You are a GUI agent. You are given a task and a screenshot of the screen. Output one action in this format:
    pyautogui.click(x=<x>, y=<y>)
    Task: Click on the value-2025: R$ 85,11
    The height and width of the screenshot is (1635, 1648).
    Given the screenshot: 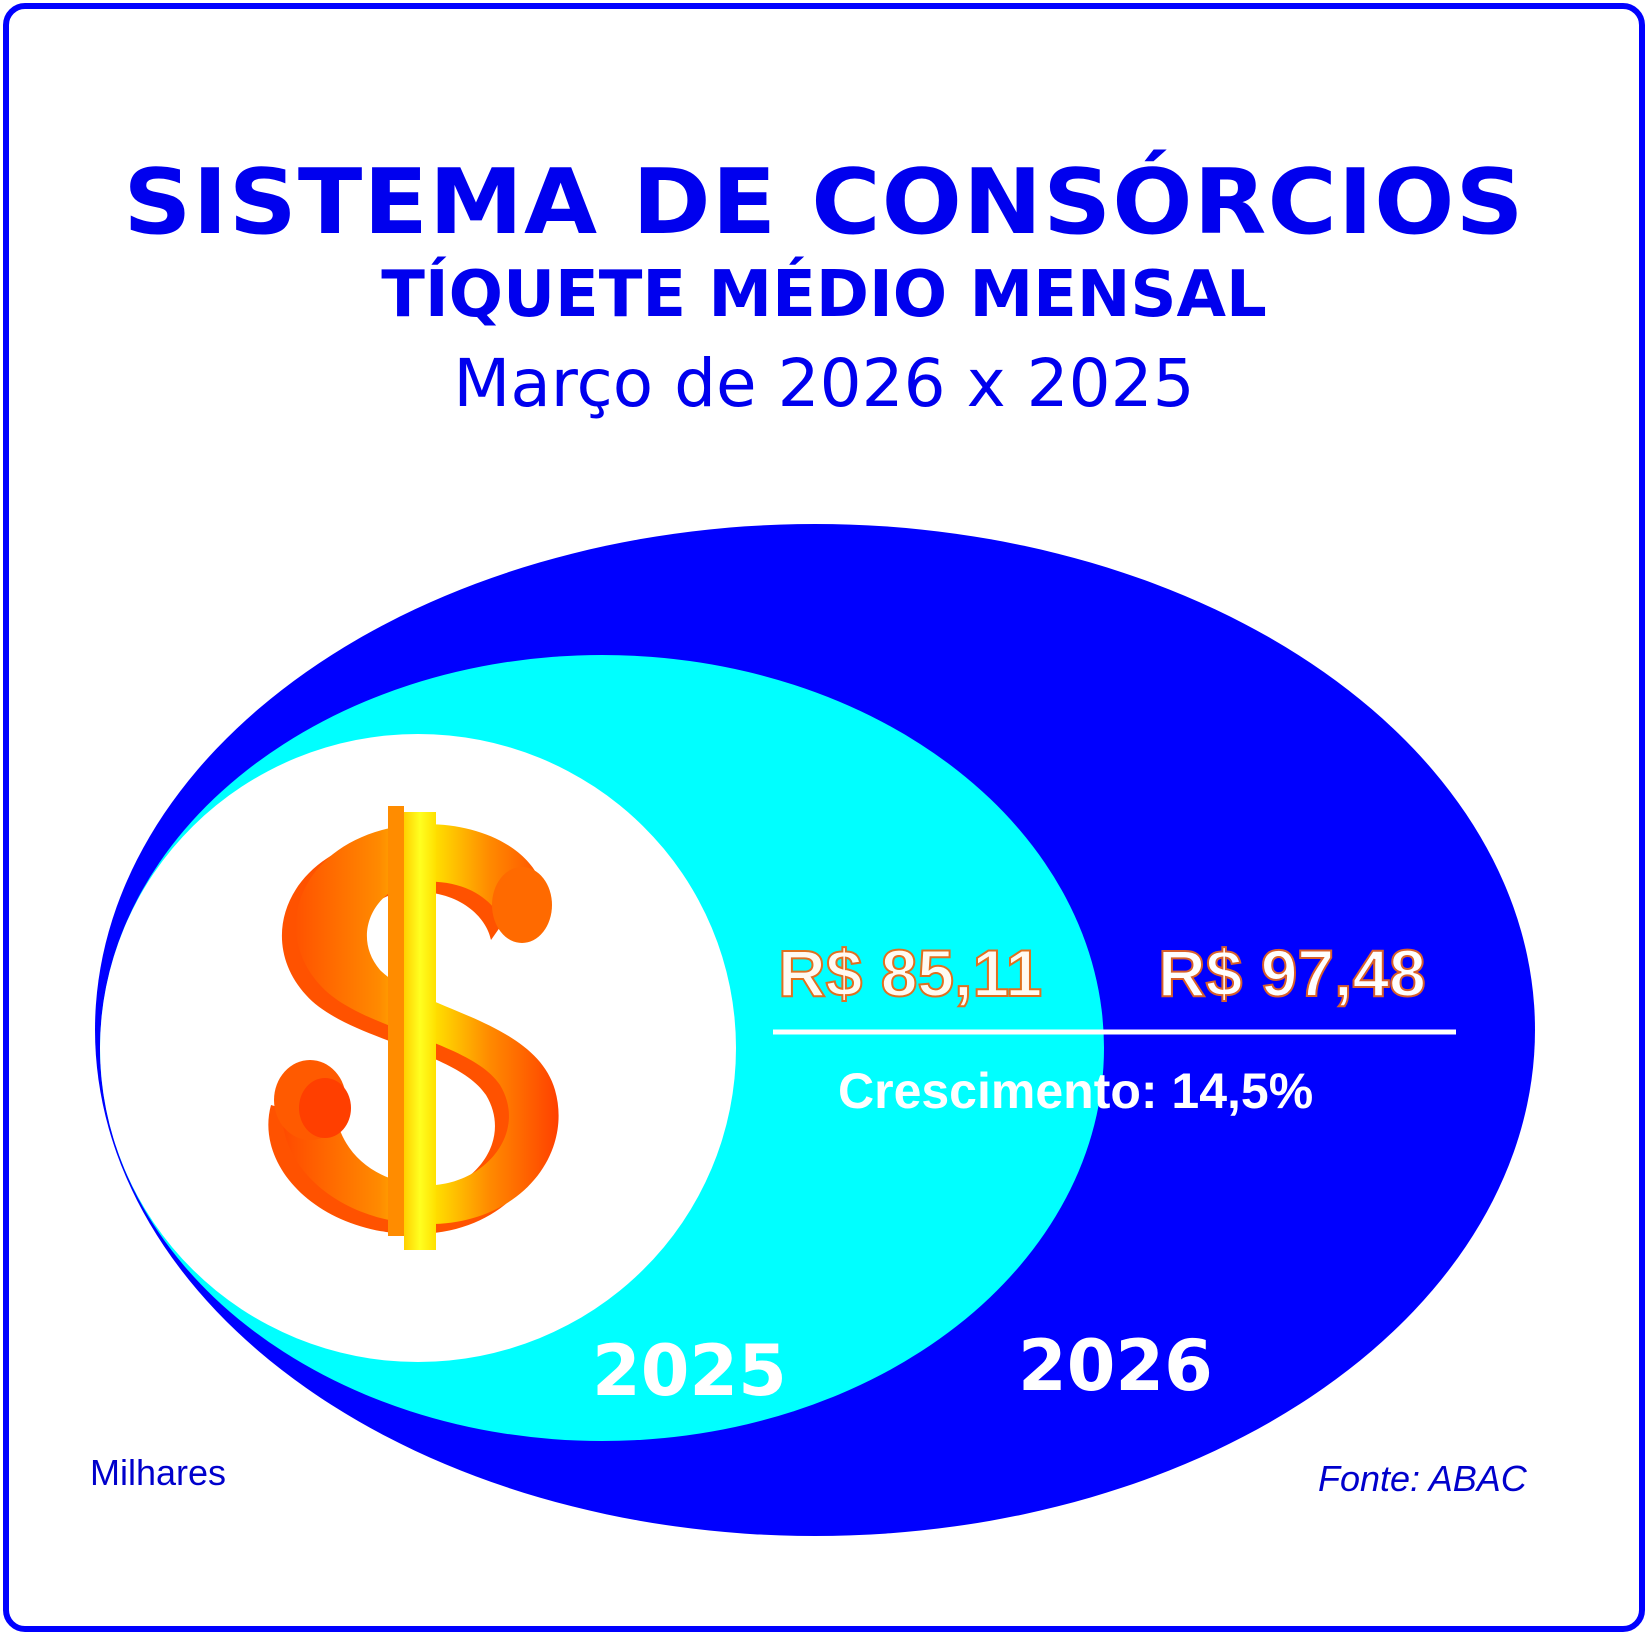 What is the action you would take?
    pyautogui.click(x=910, y=973)
    